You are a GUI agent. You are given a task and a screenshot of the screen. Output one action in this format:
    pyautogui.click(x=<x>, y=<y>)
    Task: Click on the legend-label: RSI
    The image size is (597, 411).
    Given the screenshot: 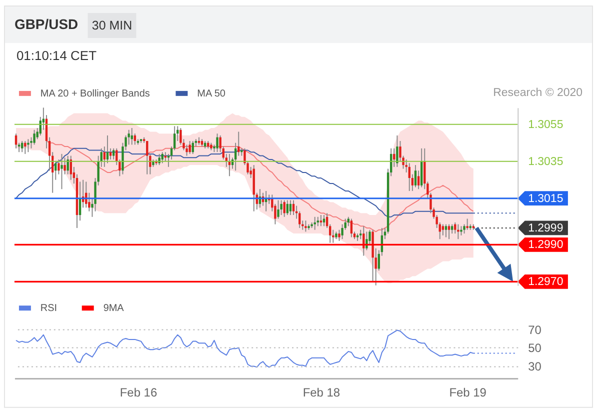 What is the action you would take?
    pyautogui.click(x=49, y=308)
    